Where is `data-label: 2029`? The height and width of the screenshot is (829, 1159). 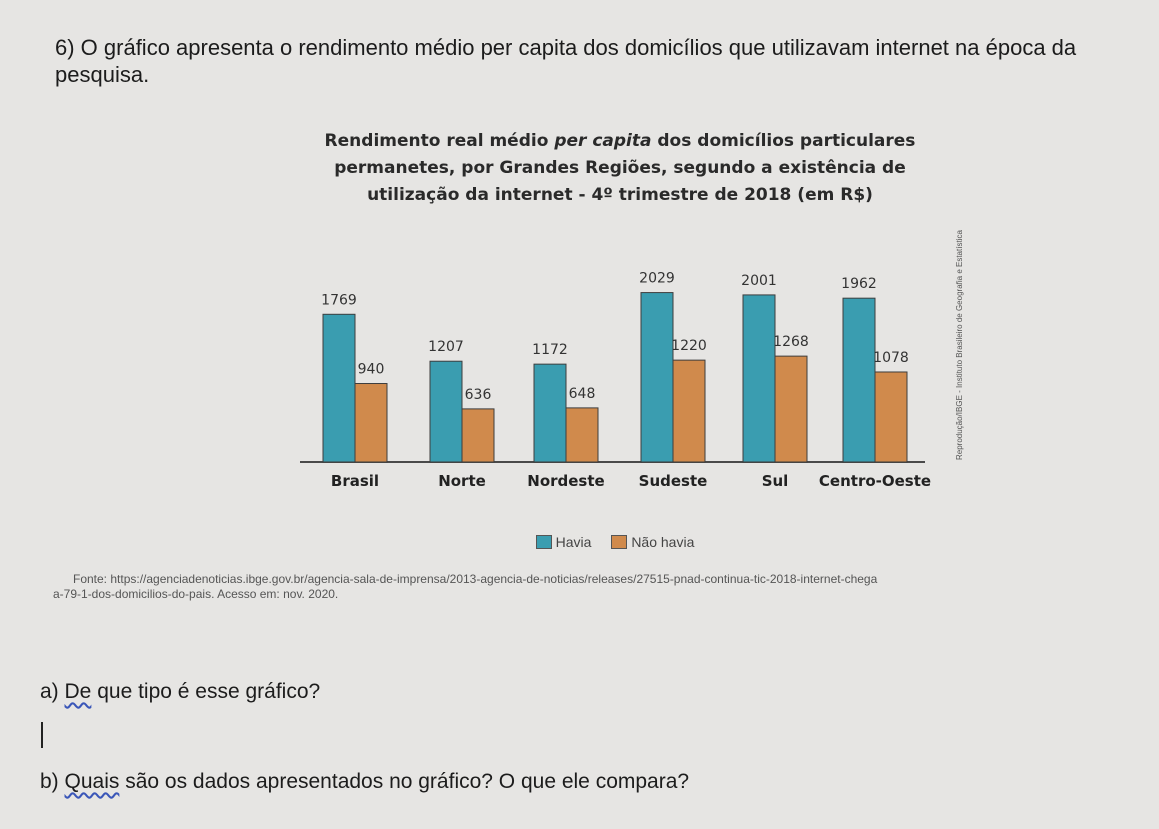
data-label: 2029 is located at coordinates (657, 279).